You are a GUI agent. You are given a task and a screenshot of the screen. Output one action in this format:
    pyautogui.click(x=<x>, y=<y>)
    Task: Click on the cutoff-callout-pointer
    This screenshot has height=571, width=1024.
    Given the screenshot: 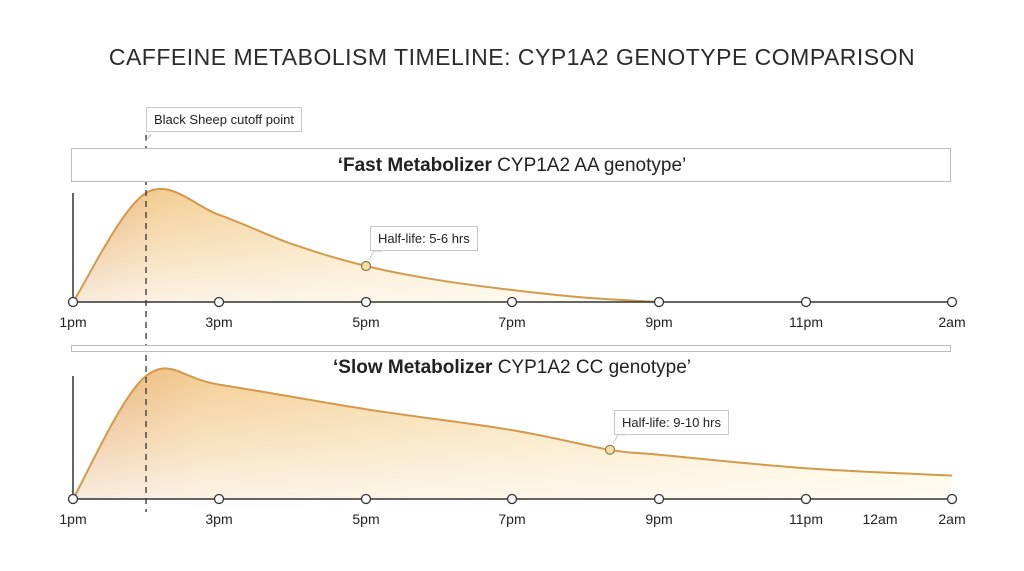 What is the action you would take?
    pyautogui.click(x=148, y=137)
    